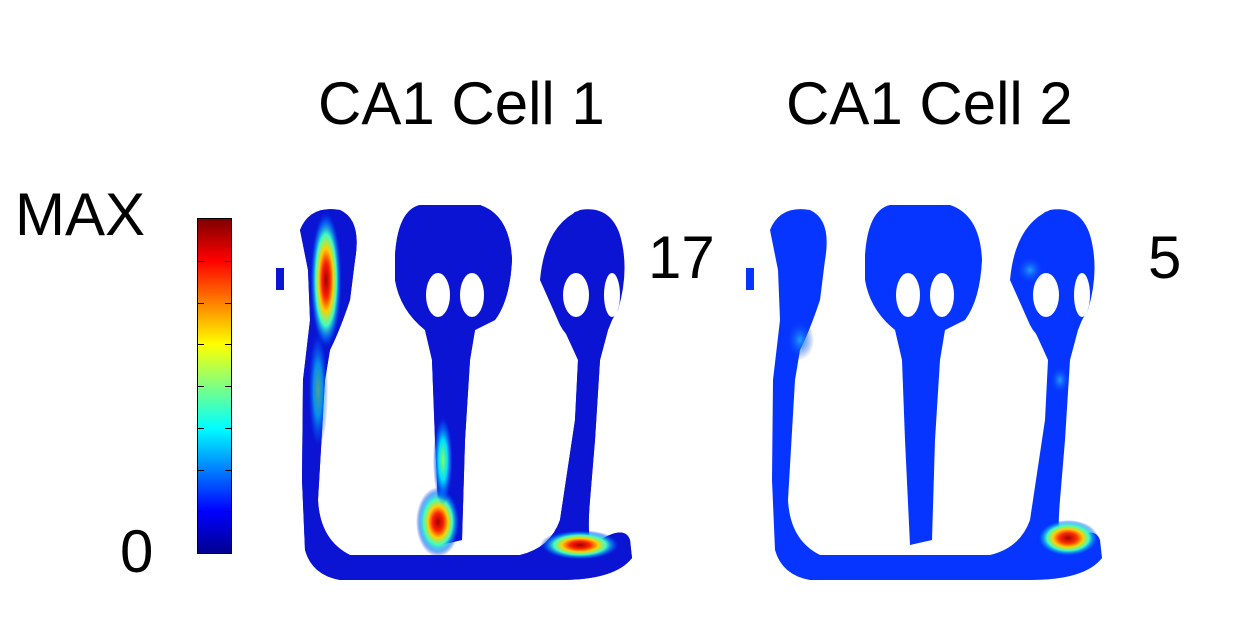 Image resolution: width=1253 pixels, height=631 pixels. Describe the element at coordinates (80, 214) in the screenshot. I see `colorbar-max-label: MAX` at that location.